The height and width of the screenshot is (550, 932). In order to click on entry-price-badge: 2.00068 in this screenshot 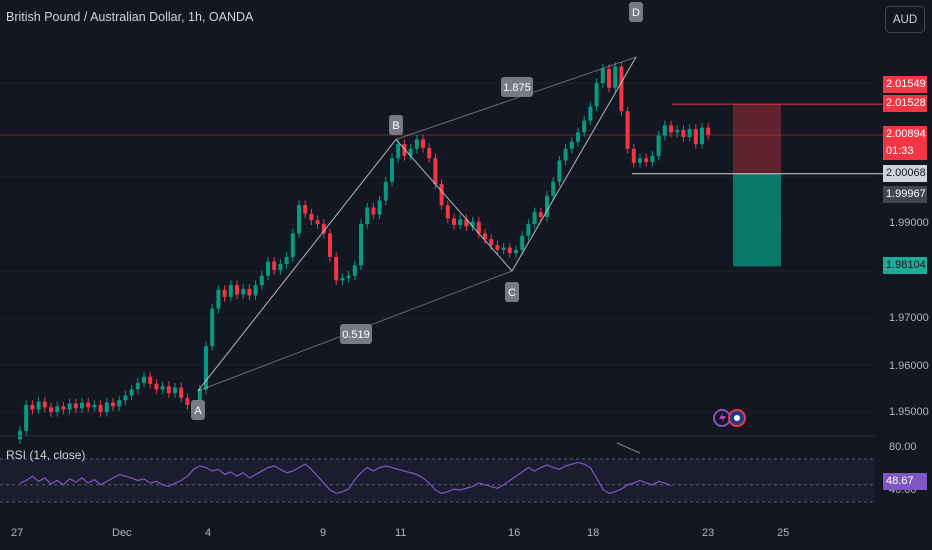, I will do `click(905, 173)`.